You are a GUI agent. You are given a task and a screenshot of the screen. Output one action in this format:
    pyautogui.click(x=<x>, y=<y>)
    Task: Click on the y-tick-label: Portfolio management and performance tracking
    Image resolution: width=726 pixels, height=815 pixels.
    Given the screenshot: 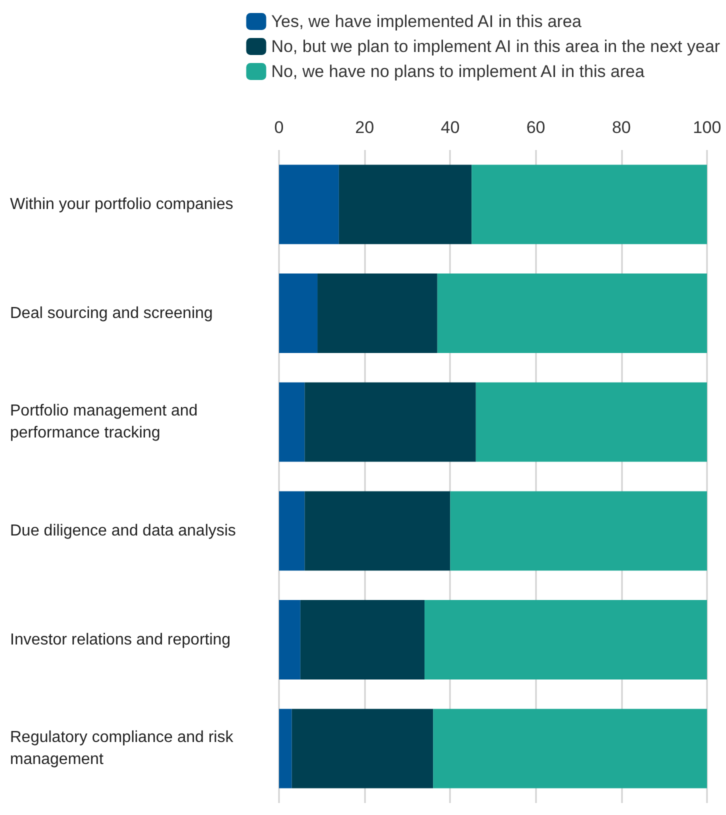 What is the action you would take?
    pyautogui.click(x=106, y=422)
    